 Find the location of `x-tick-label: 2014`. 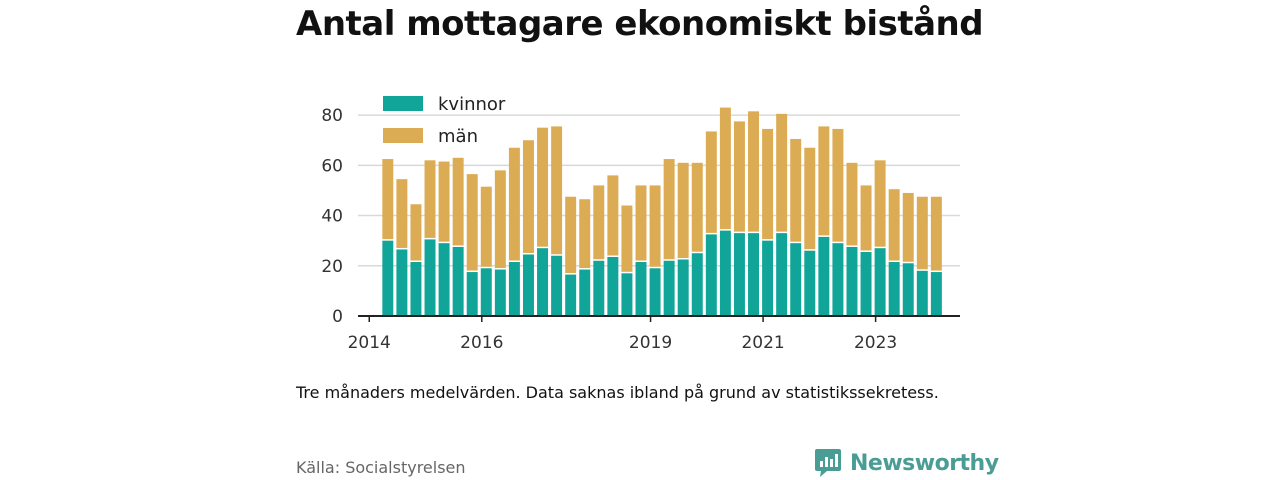

x-tick-label: 2014 is located at coordinates (369, 343).